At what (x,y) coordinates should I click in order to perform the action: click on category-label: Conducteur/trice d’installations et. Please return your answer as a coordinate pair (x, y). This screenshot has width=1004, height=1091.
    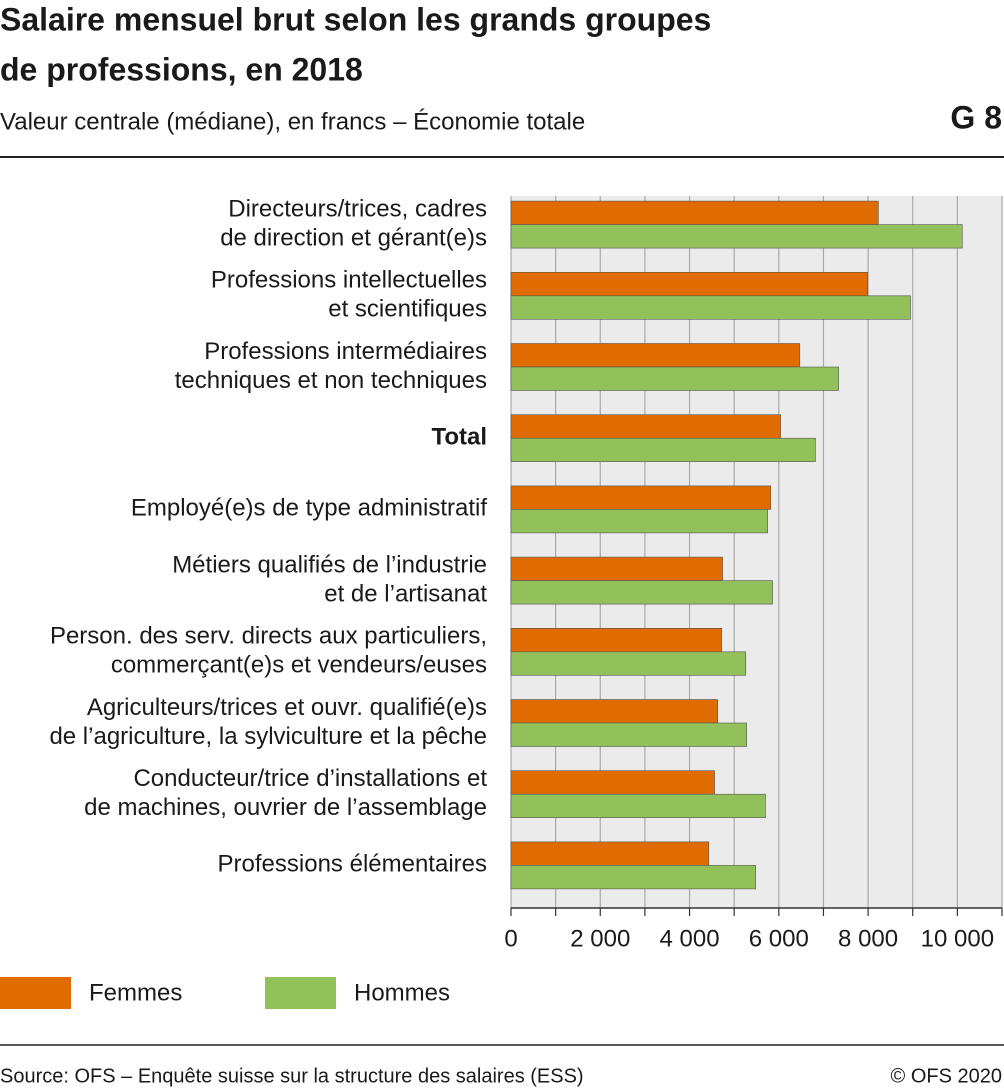
    Looking at the image, I should click on (310, 778).